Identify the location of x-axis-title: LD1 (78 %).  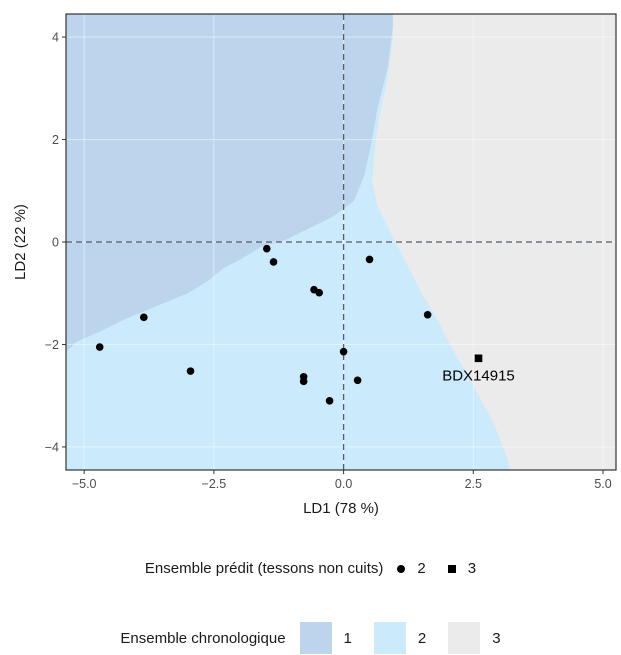
(341, 508).